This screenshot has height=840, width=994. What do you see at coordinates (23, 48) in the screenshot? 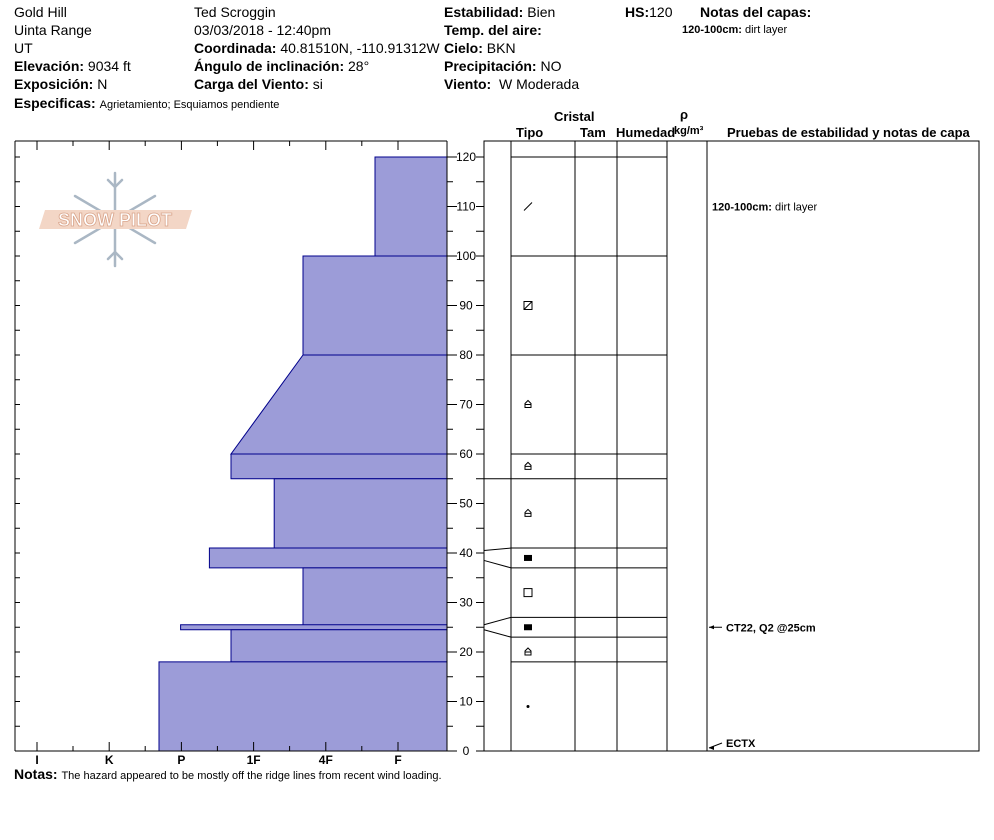
I see `state: UT` at bounding box center [23, 48].